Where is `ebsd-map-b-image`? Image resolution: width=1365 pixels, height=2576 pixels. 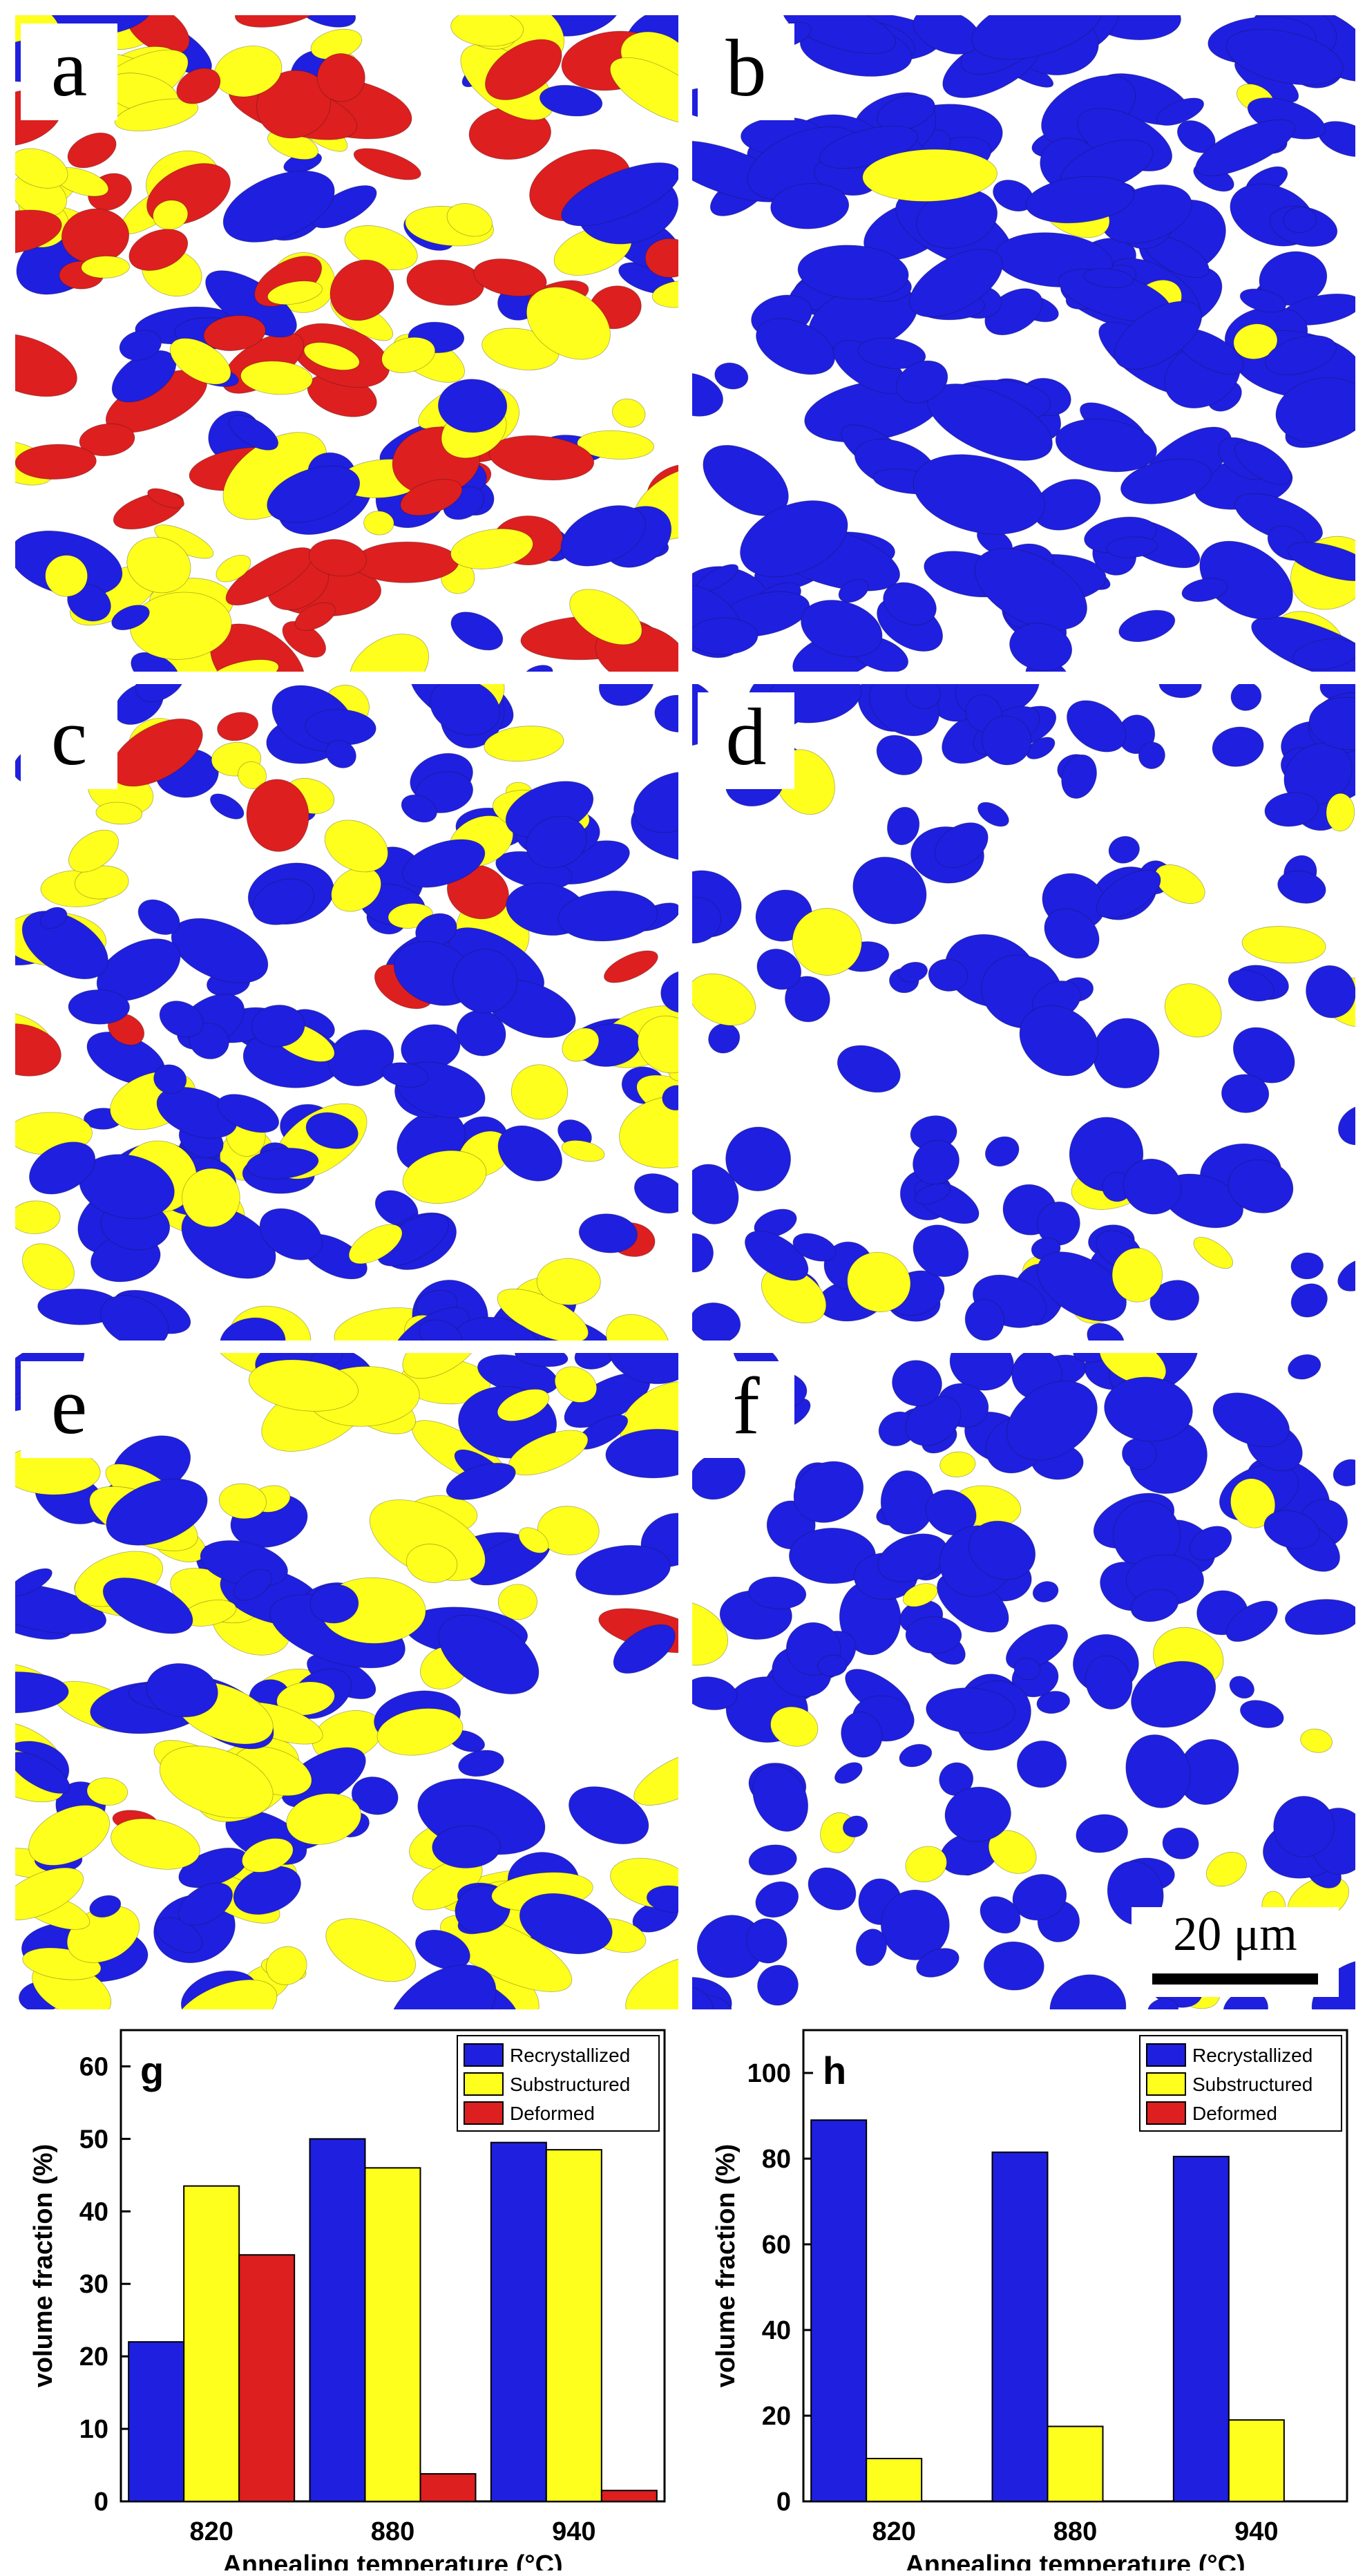
ebsd-map-b-image is located at coordinates (1023, 343).